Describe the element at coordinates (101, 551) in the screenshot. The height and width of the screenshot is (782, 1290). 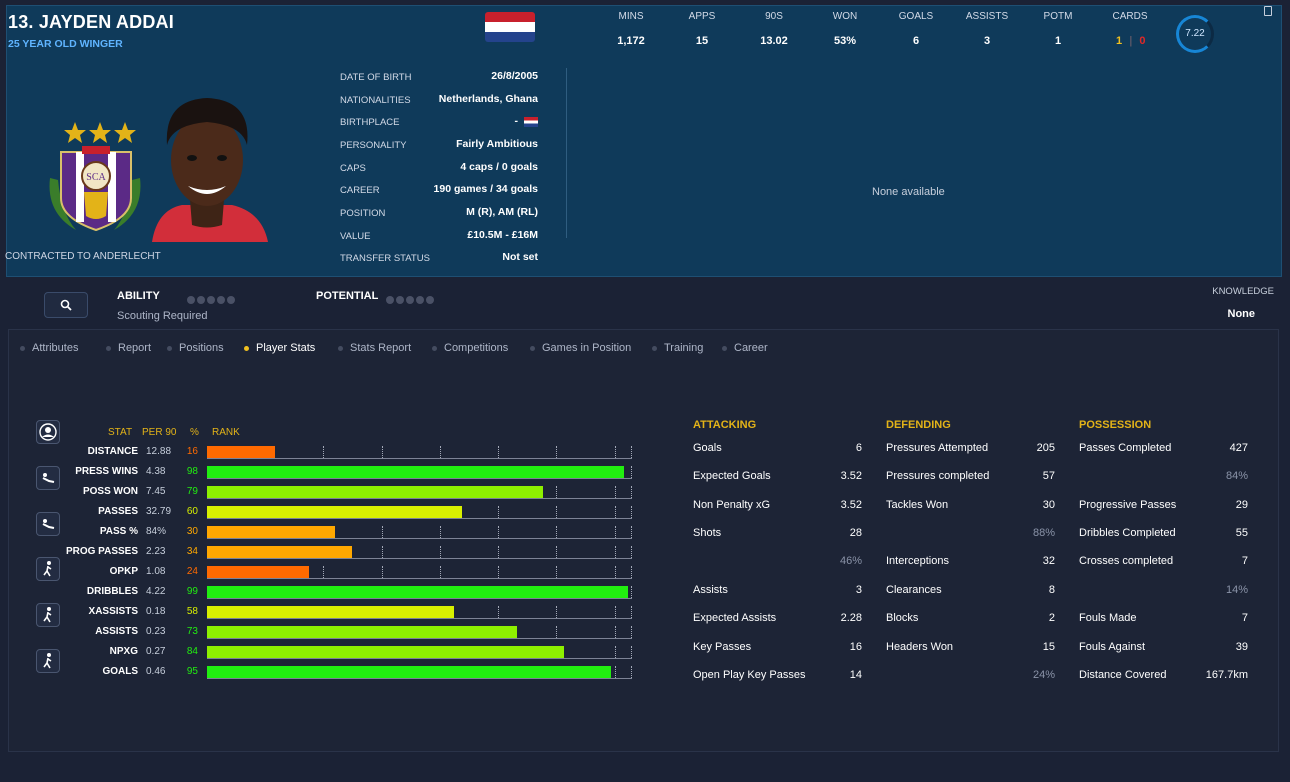
I see `chart-category-label: PROG PASSES` at that location.